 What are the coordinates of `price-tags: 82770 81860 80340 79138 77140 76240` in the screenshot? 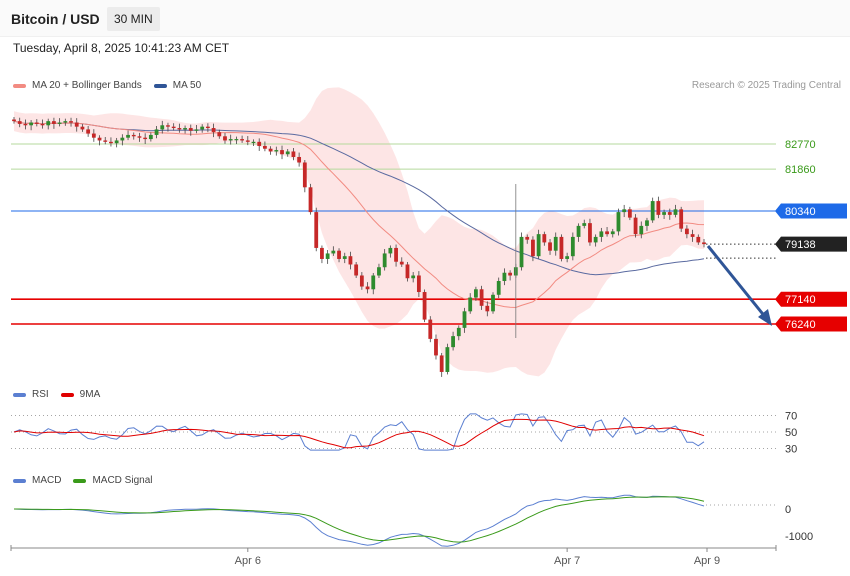 It's located at (811, 235).